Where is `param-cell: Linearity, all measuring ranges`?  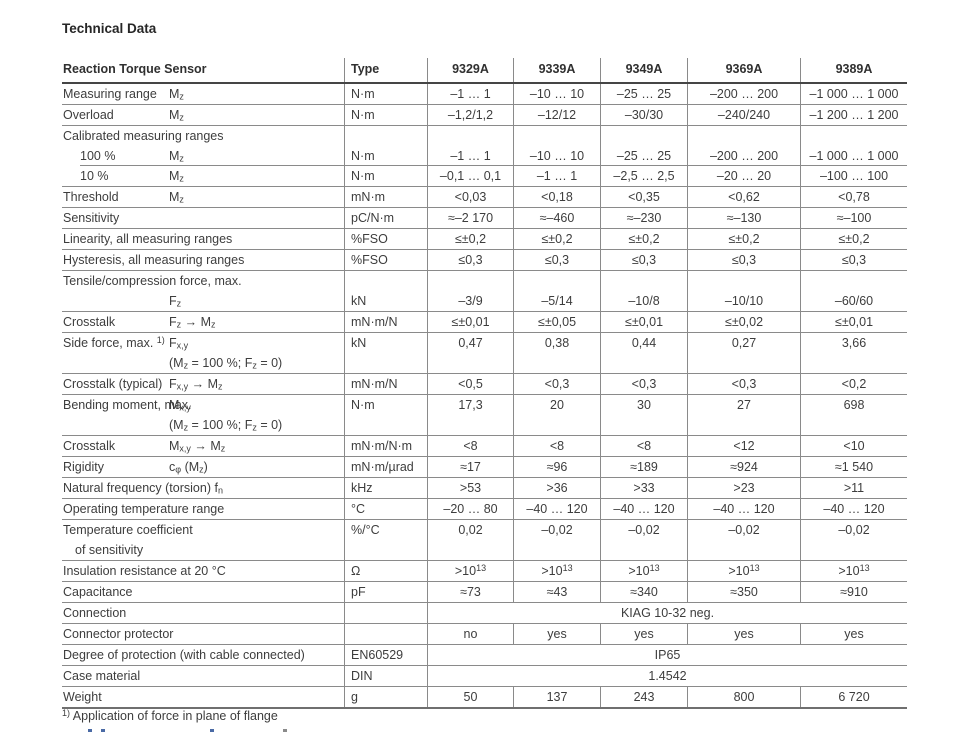 param-cell: Linearity, all measuring ranges is located at coordinates (148, 239).